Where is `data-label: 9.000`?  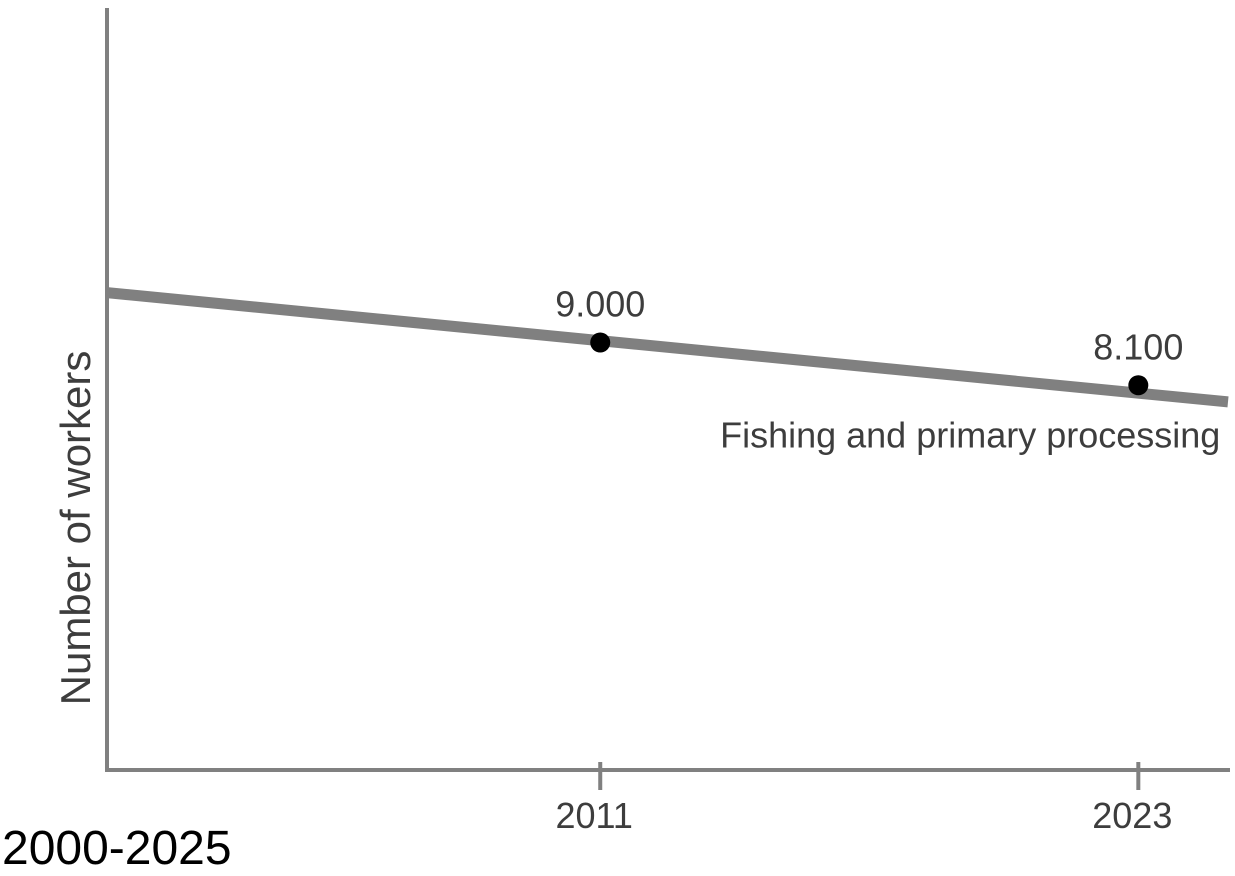
data-label: 9.000 is located at coordinates (600, 304).